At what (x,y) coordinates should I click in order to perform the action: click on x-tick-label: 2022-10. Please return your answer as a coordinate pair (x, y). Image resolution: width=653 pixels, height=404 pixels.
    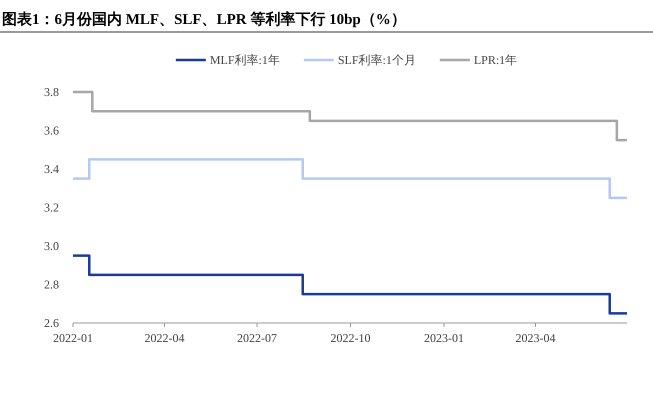
    Looking at the image, I should click on (350, 338).